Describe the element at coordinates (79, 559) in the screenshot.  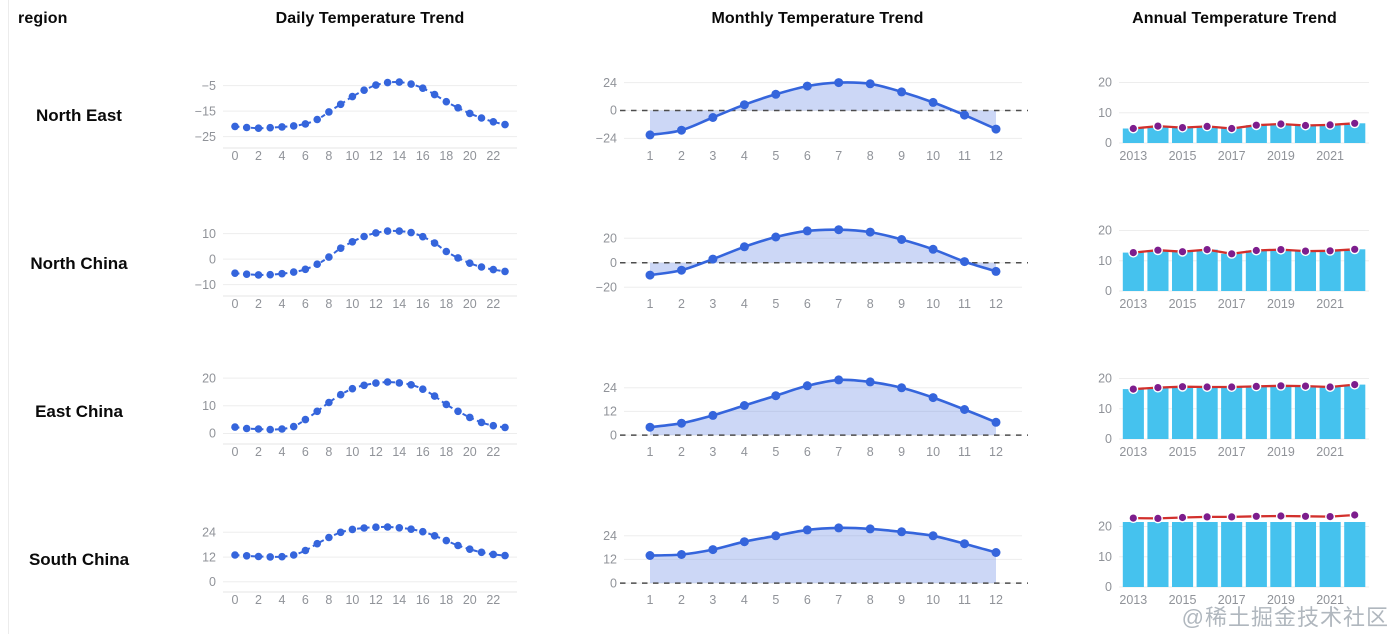
I see `region-label: South China` at that location.